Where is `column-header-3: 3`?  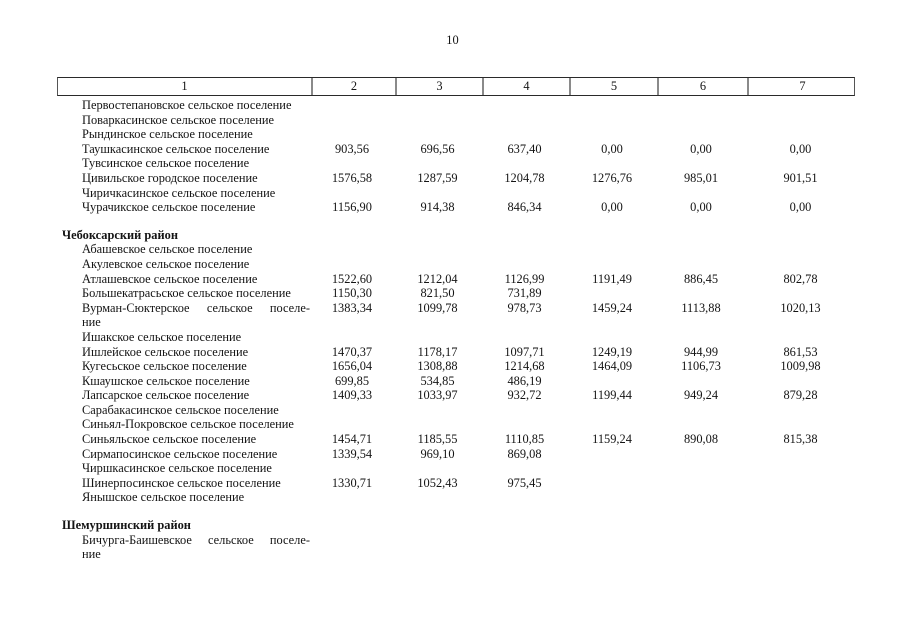 column-header-3: 3 is located at coordinates (438, 86).